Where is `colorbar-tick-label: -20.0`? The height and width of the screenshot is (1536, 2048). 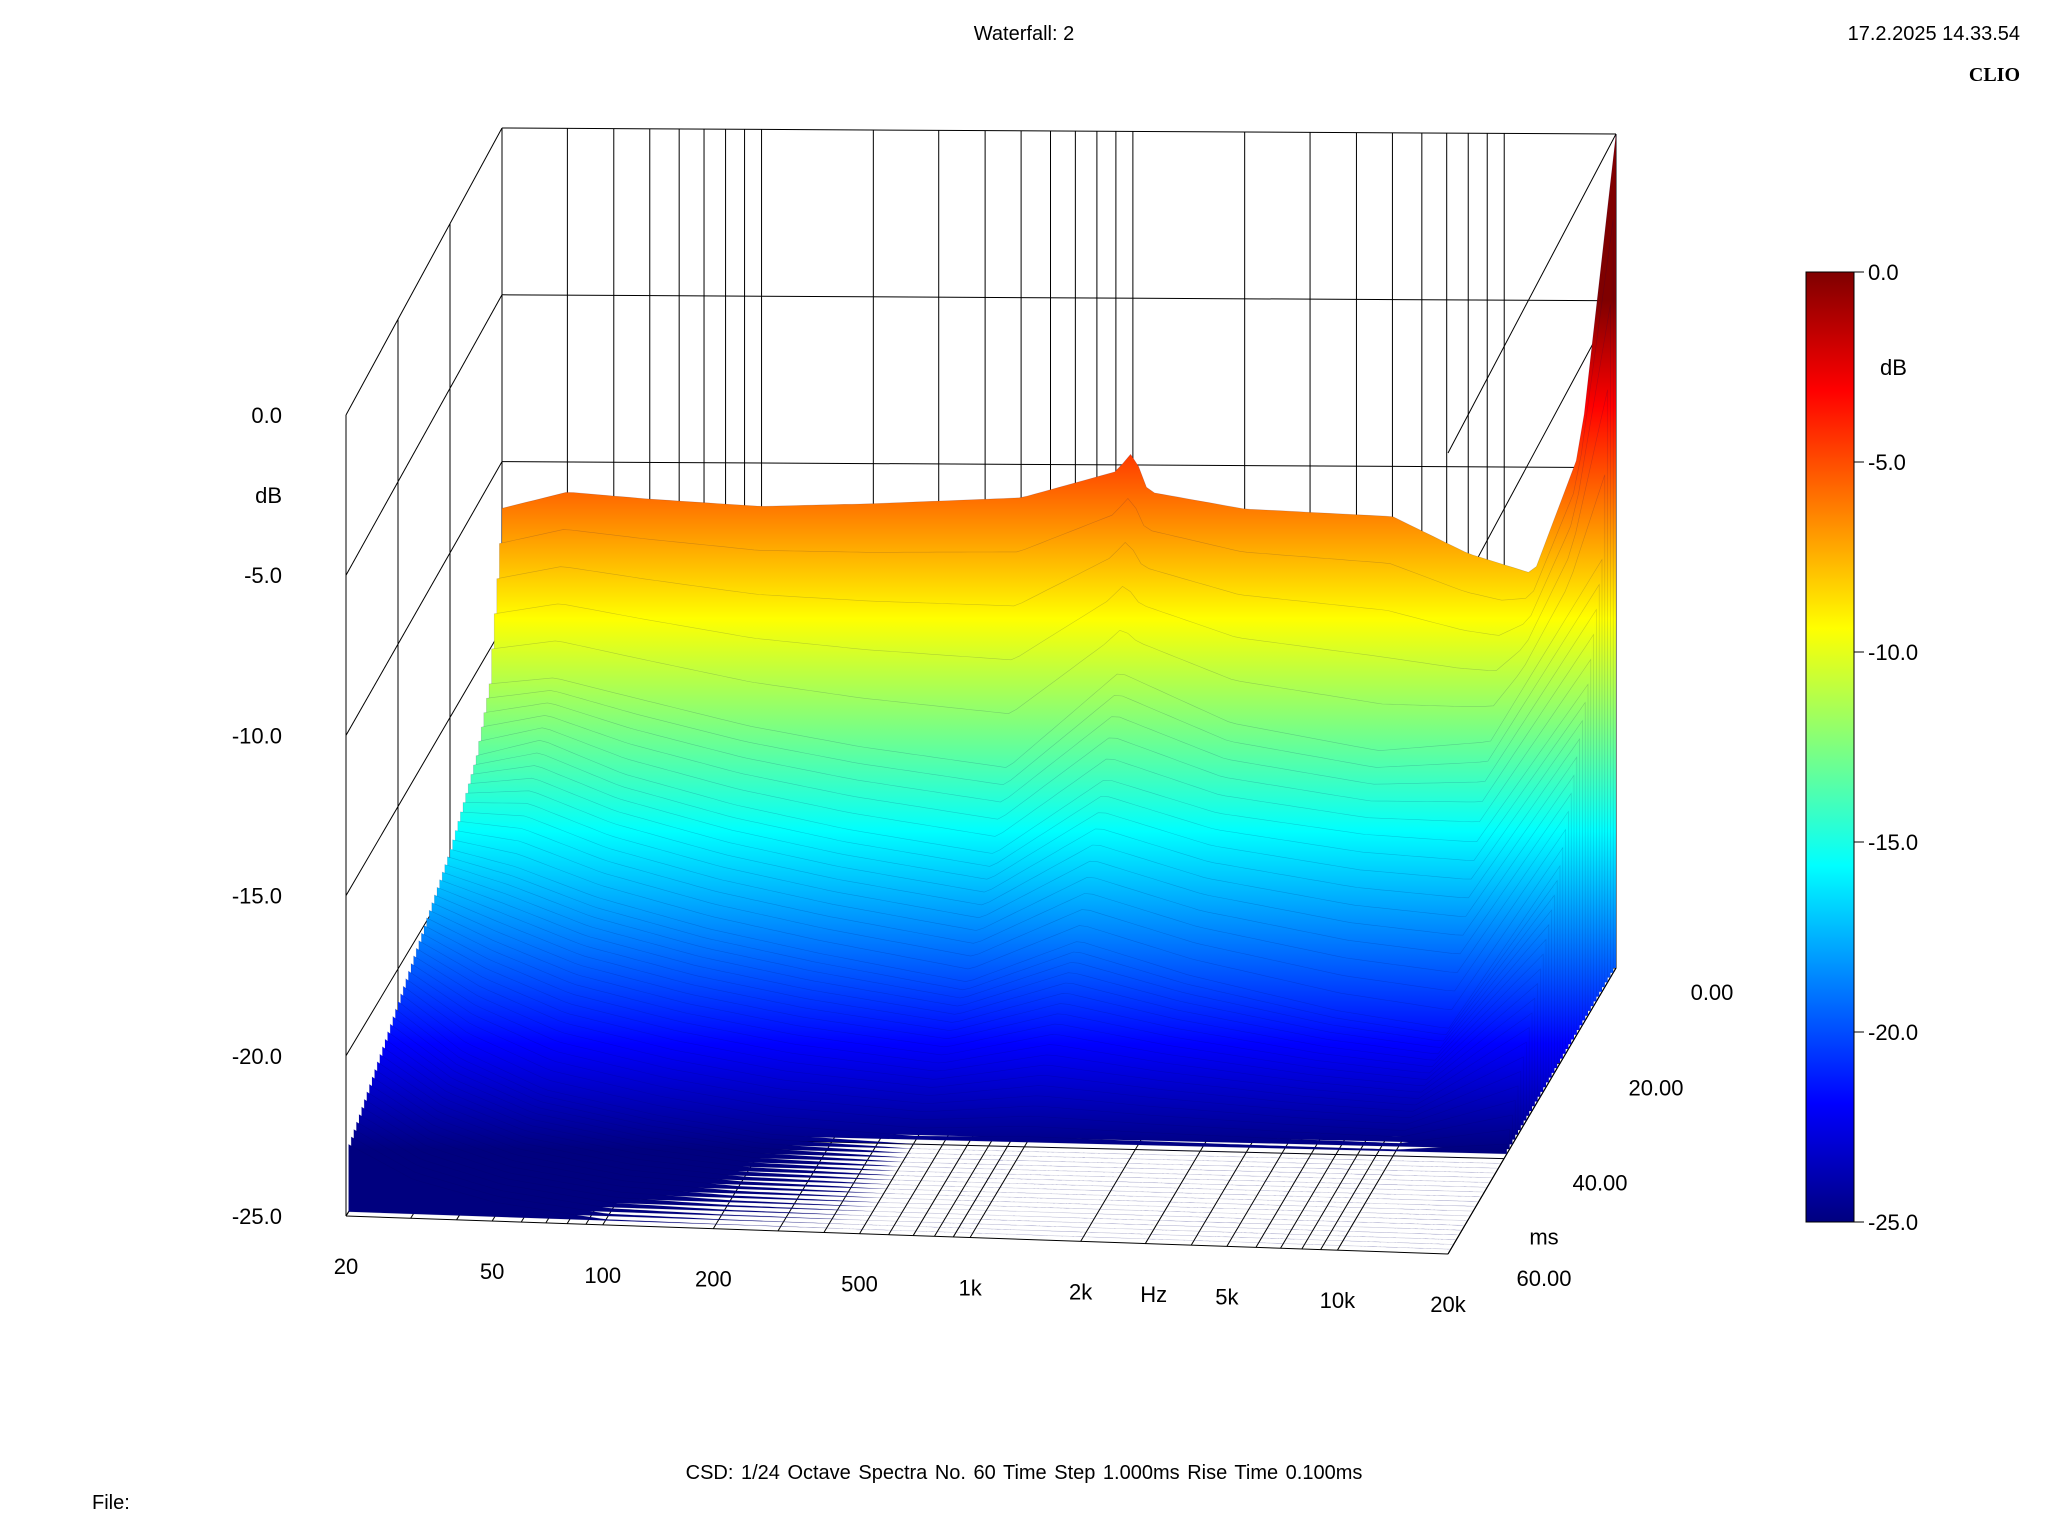
colorbar-tick-label: -20.0 is located at coordinates (1893, 1032).